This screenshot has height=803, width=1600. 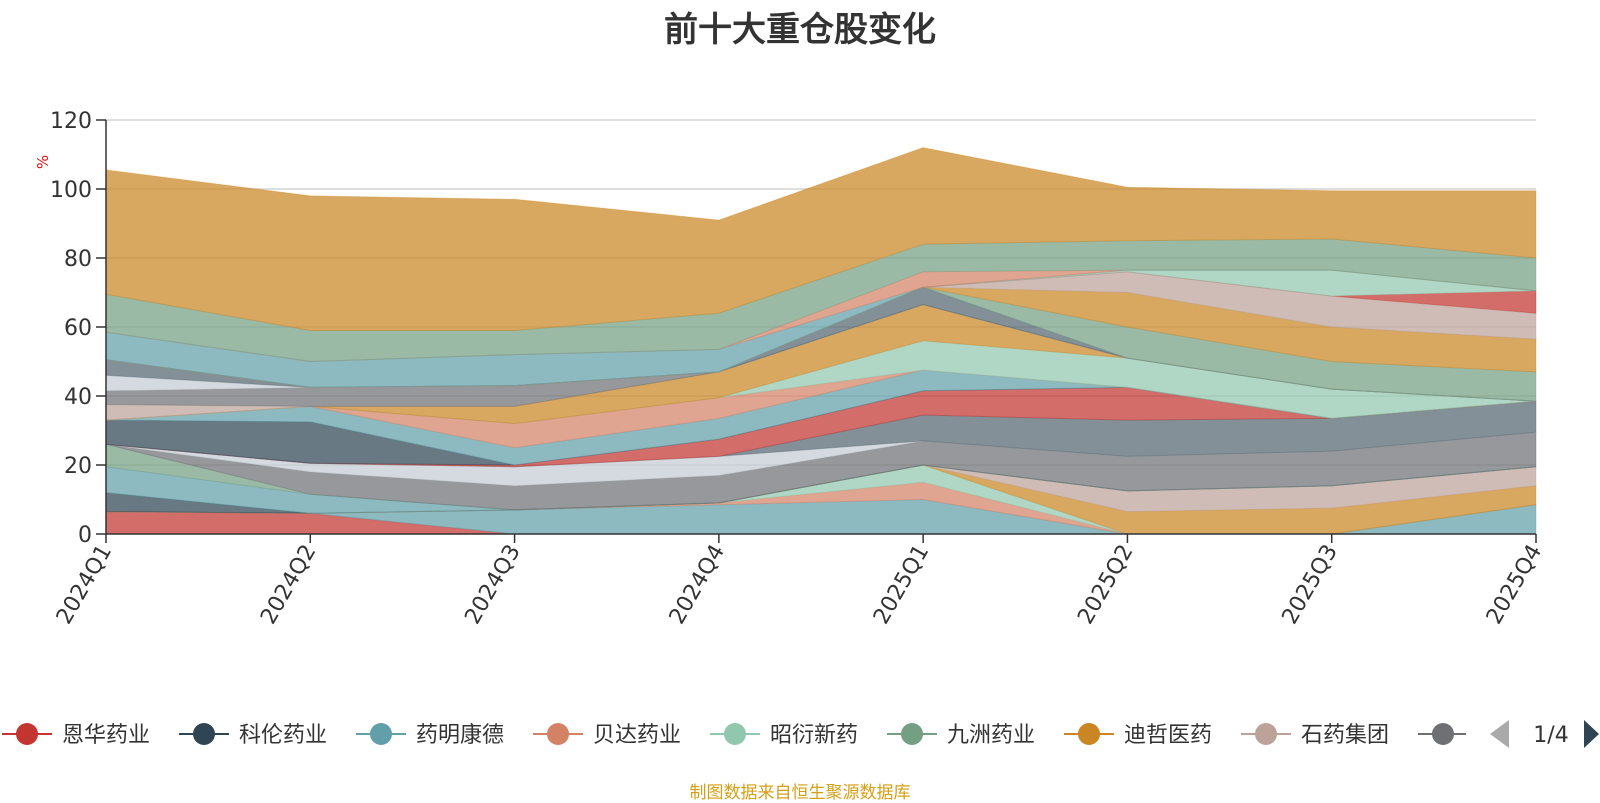 I want to click on legend-label: 迪哲医药, so click(x=1168, y=735).